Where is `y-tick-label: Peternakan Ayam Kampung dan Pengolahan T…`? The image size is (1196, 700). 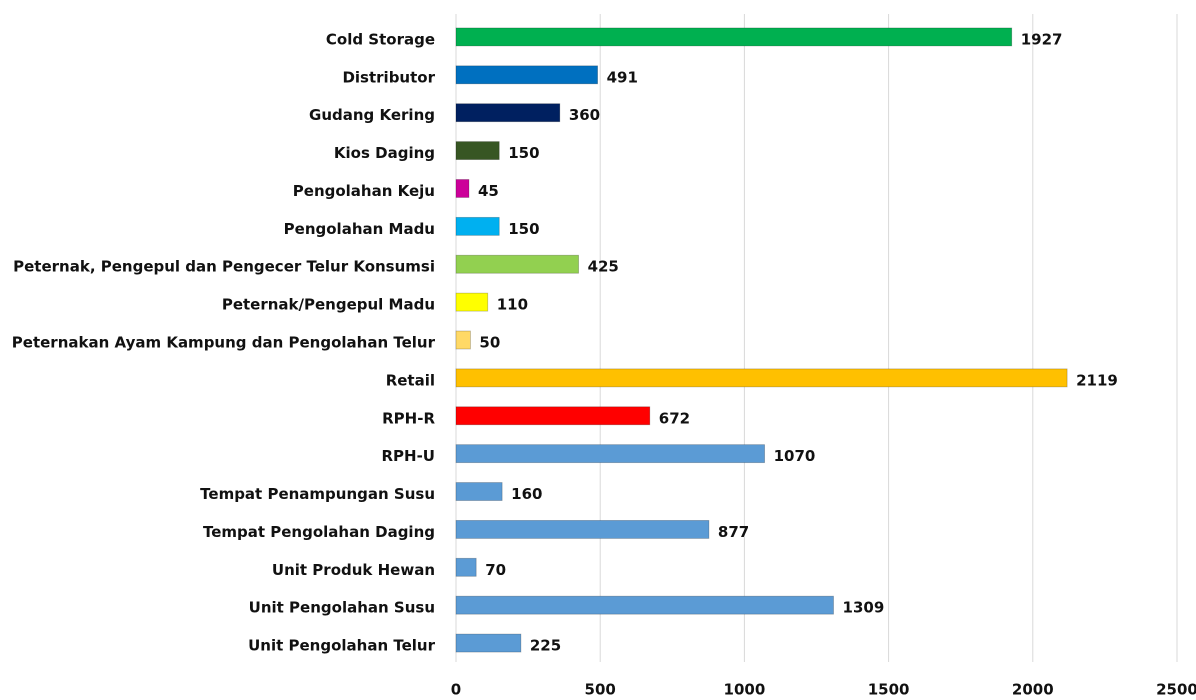 y-tick-label: Peternakan Ayam Kampung dan Pengolahan T… is located at coordinates (224, 343).